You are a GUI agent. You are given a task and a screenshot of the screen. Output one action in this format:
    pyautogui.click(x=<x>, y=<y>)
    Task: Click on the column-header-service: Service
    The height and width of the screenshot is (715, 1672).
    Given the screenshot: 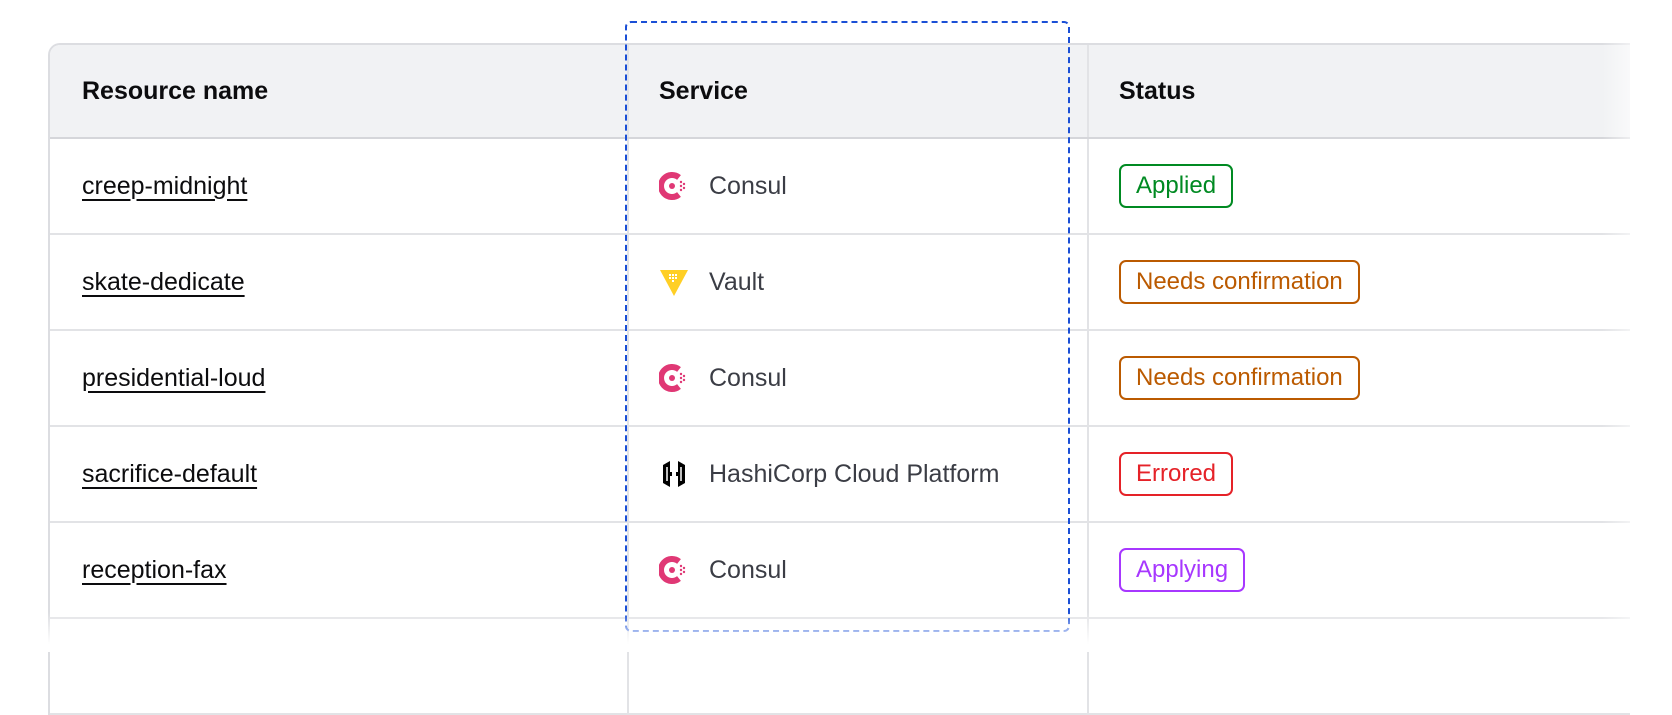 What is the action you would take?
    pyautogui.click(x=859, y=91)
    